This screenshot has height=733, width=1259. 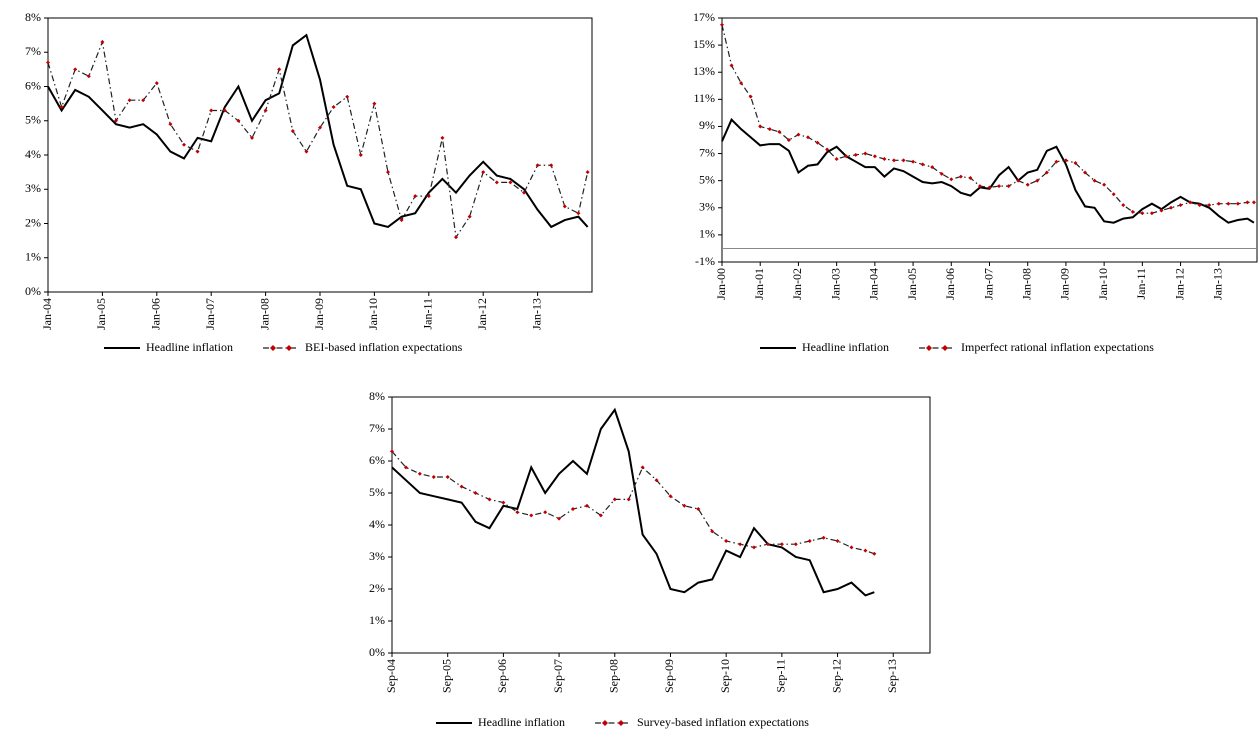 I want to click on y-tick-label: 15%, so click(x=704, y=44).